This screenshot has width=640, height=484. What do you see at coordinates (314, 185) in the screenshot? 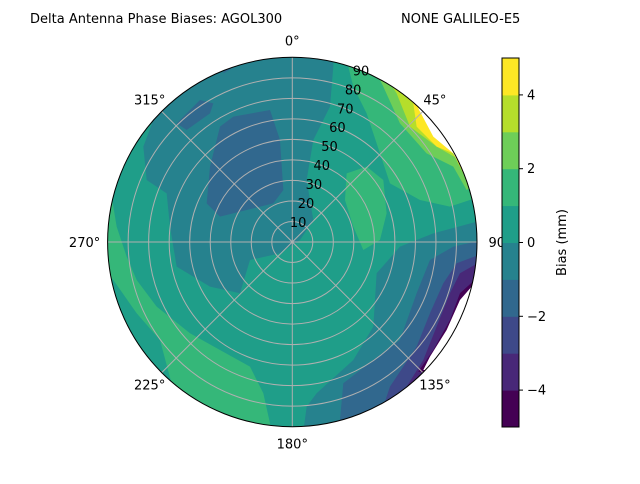
I see `r-tick-label: 30` at bounding box center [314, 185].